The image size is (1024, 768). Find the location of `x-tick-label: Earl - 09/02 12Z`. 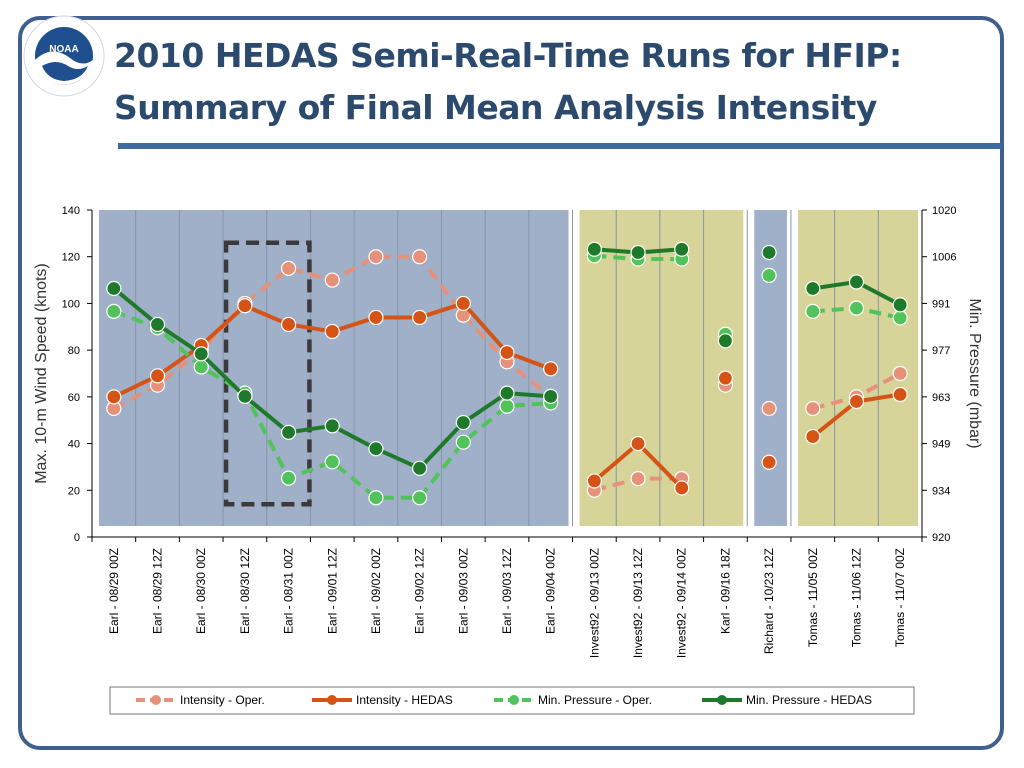

x-tick-label: Earl - 09/02 12Z is located at coordinates (420, 591).